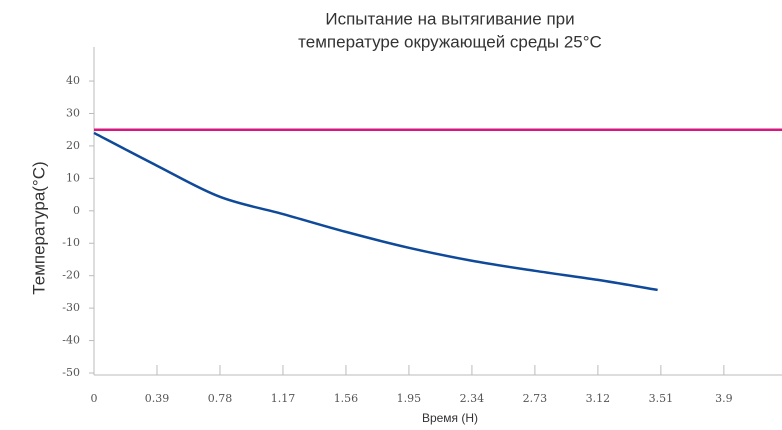 The height and width of the screenshot is (430, 782). What do you see at coordinates (76, 210) in the screenshot?
I see `y-tick-label: 0` at bounding box center [76, 210].